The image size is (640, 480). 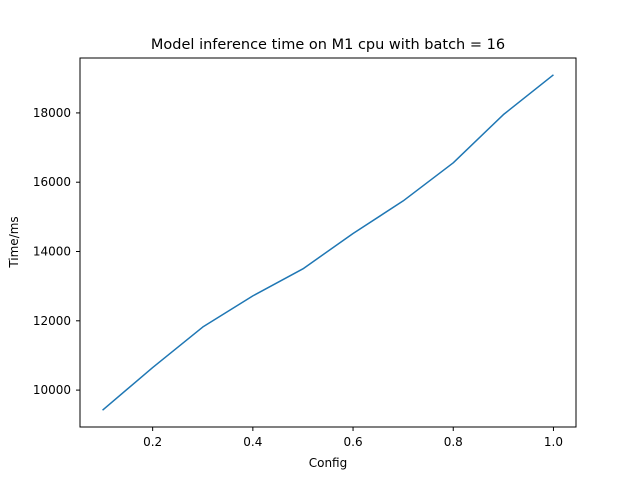 What do you see at coordinates (553, 442) in the screenshot?
I see `x-tick-label: 1.0` at bounding box center [553, 442].